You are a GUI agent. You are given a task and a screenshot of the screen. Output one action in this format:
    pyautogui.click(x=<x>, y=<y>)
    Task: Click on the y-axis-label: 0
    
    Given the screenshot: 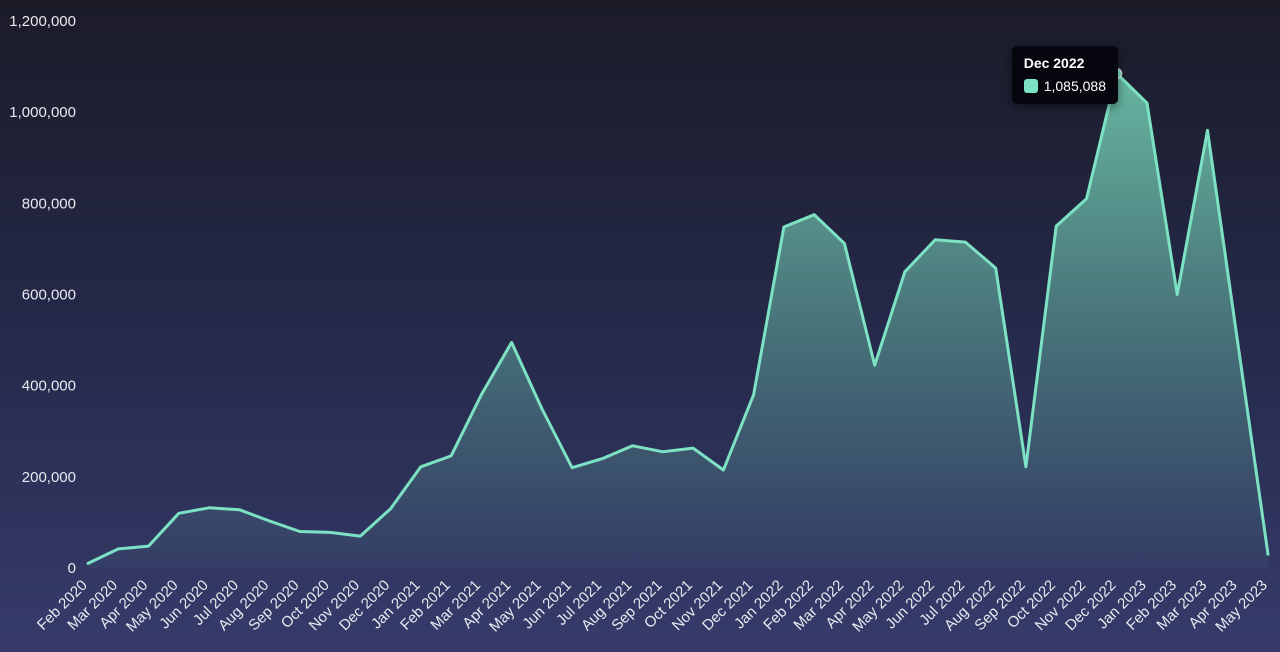 What is the action you would take?
    pyautogui.click(x=72, y=568)
    